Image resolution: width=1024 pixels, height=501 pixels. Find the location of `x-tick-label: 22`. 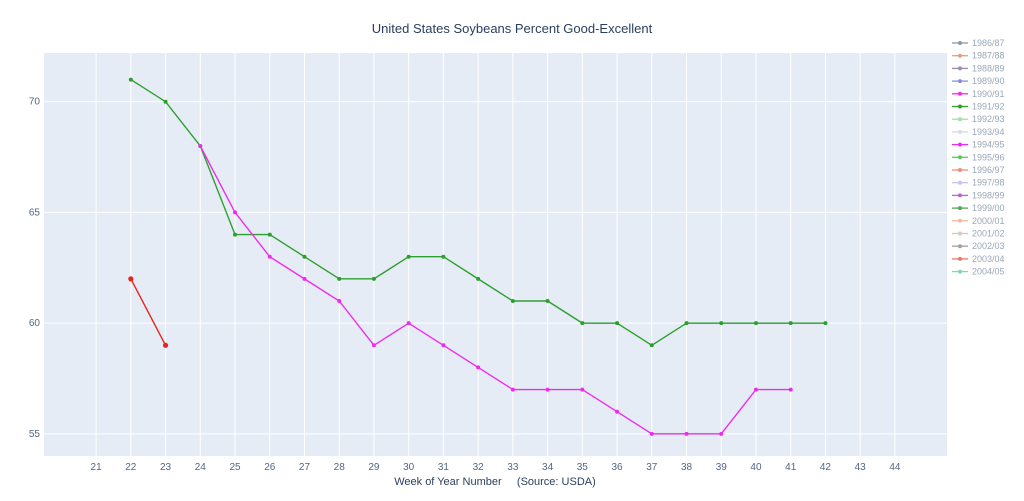

x-tick-label: 22 is located at coordinates (131, 467).